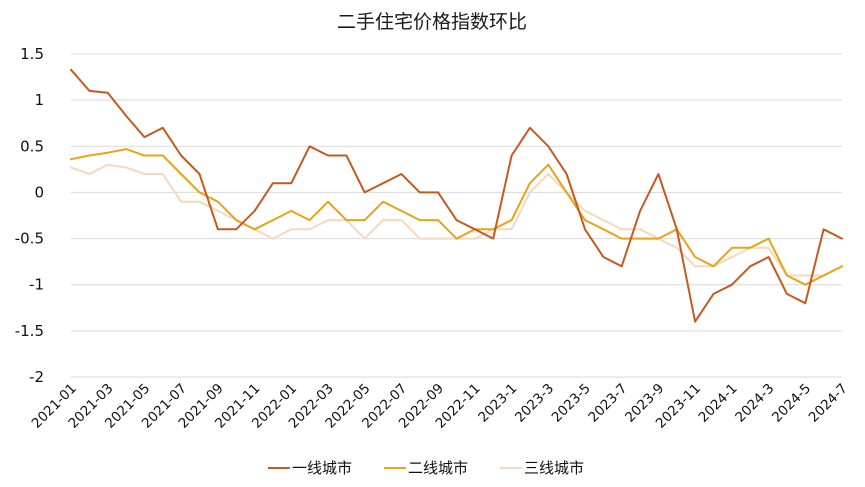 Image resolution: width=865 pixels, height=487 pixels. Describe the element at coordinates (438, 468) in the screenshot. I see `legend-label: 二线城市` at that location.